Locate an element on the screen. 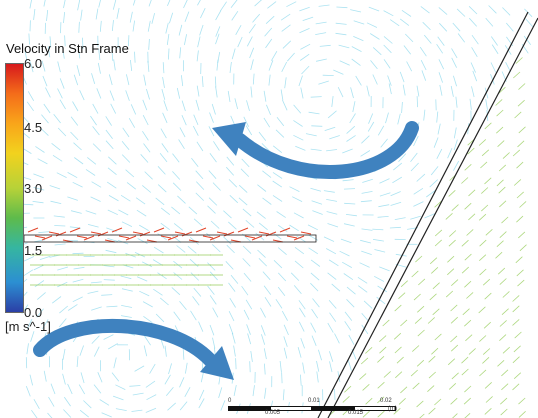 This screenshot has width=538, height=418. counterclockwise-flow-arrow-head is located at coordinates (217, 363).